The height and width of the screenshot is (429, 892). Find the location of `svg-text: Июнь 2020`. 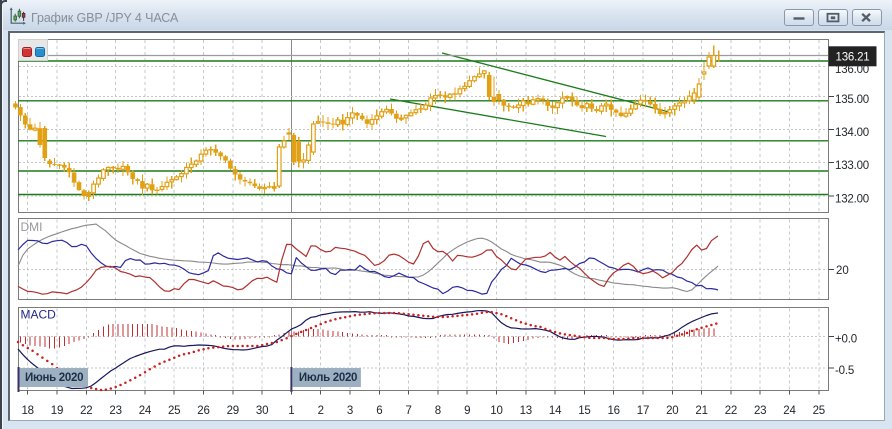

svg-text: Июнь 2020 is located at coordinates (54, 378).